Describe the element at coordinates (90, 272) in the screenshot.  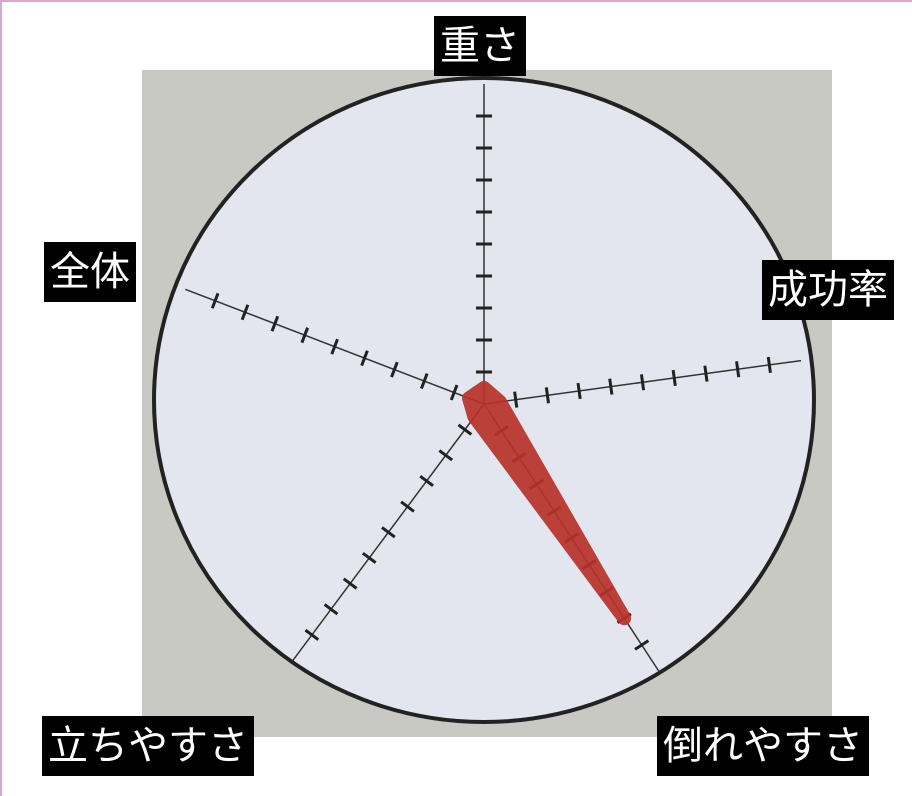
I see `axis-label: 全体` at that location.